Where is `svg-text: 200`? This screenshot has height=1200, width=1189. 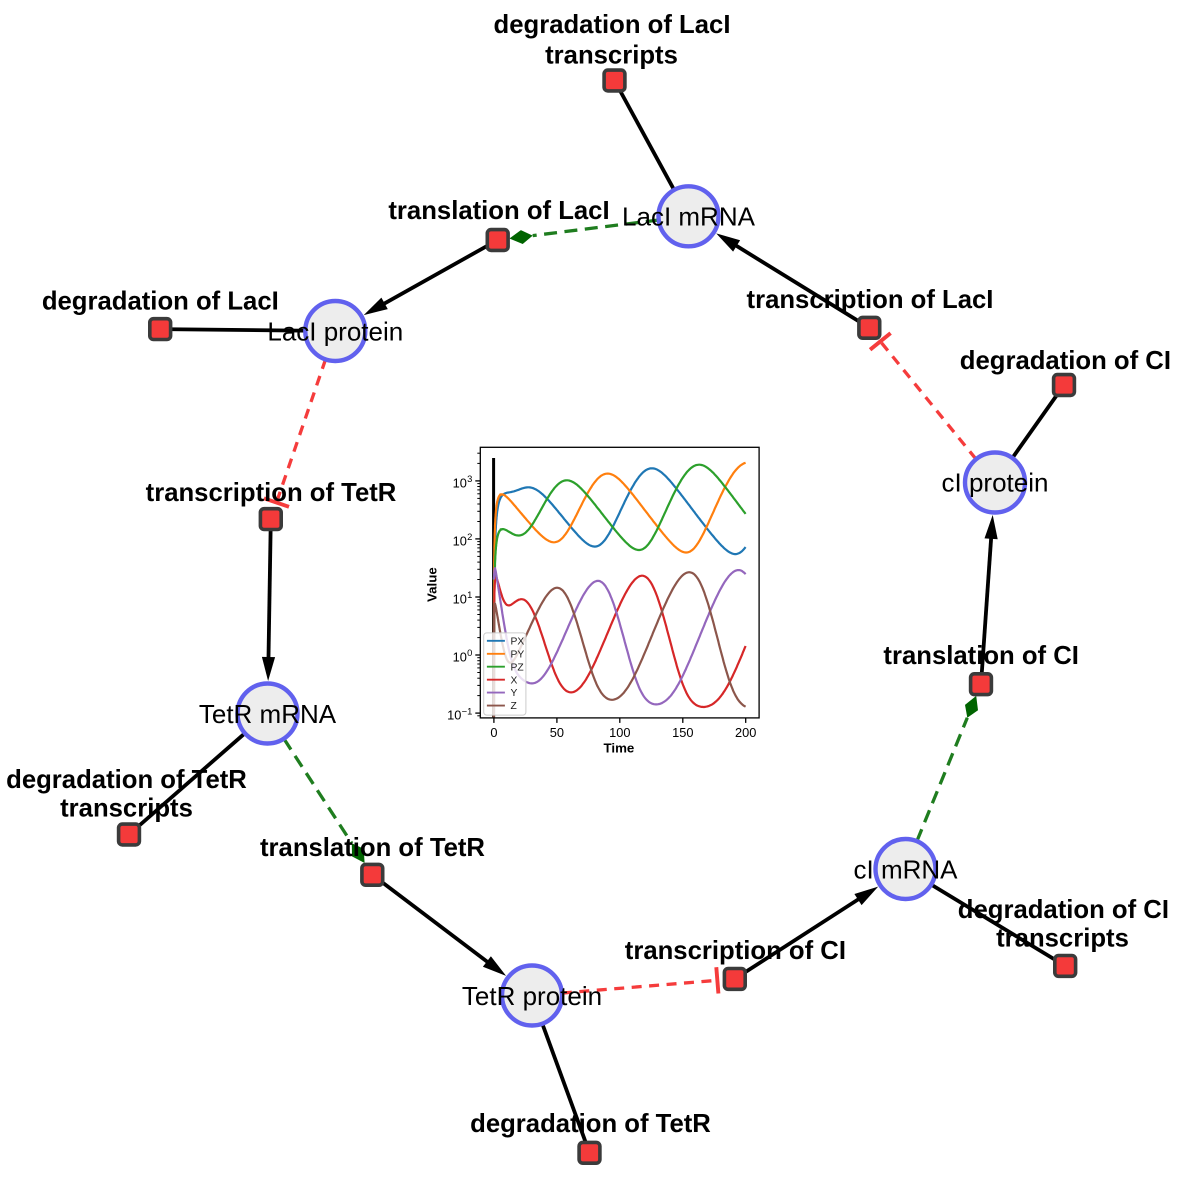 svg-text: 200 is located at coordinates (745, 732).